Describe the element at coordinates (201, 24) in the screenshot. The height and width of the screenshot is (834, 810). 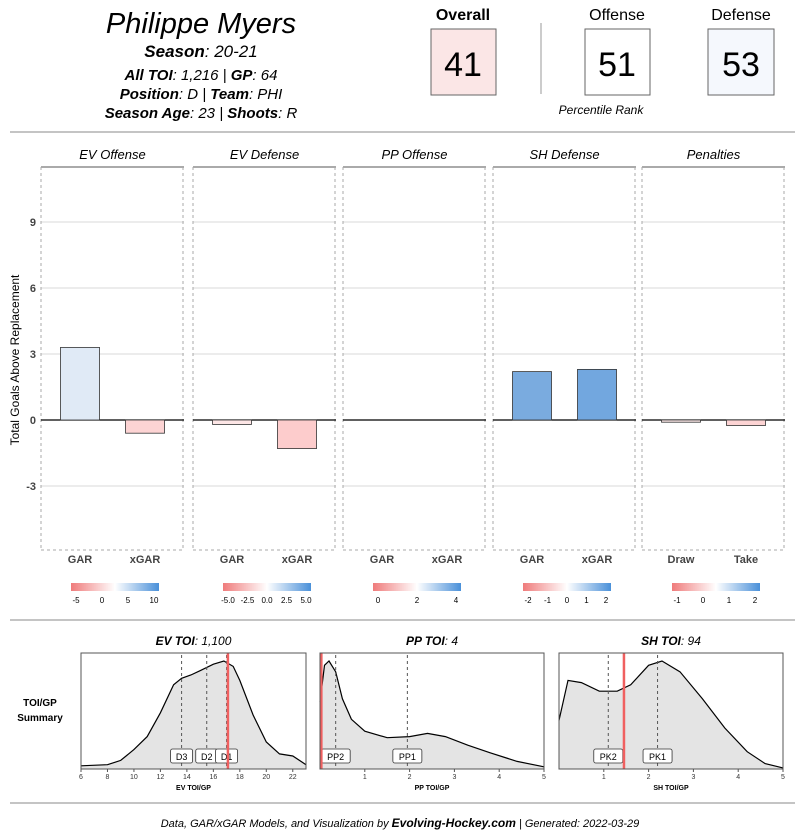
I see `player-name: Philippe Myers` at that location.